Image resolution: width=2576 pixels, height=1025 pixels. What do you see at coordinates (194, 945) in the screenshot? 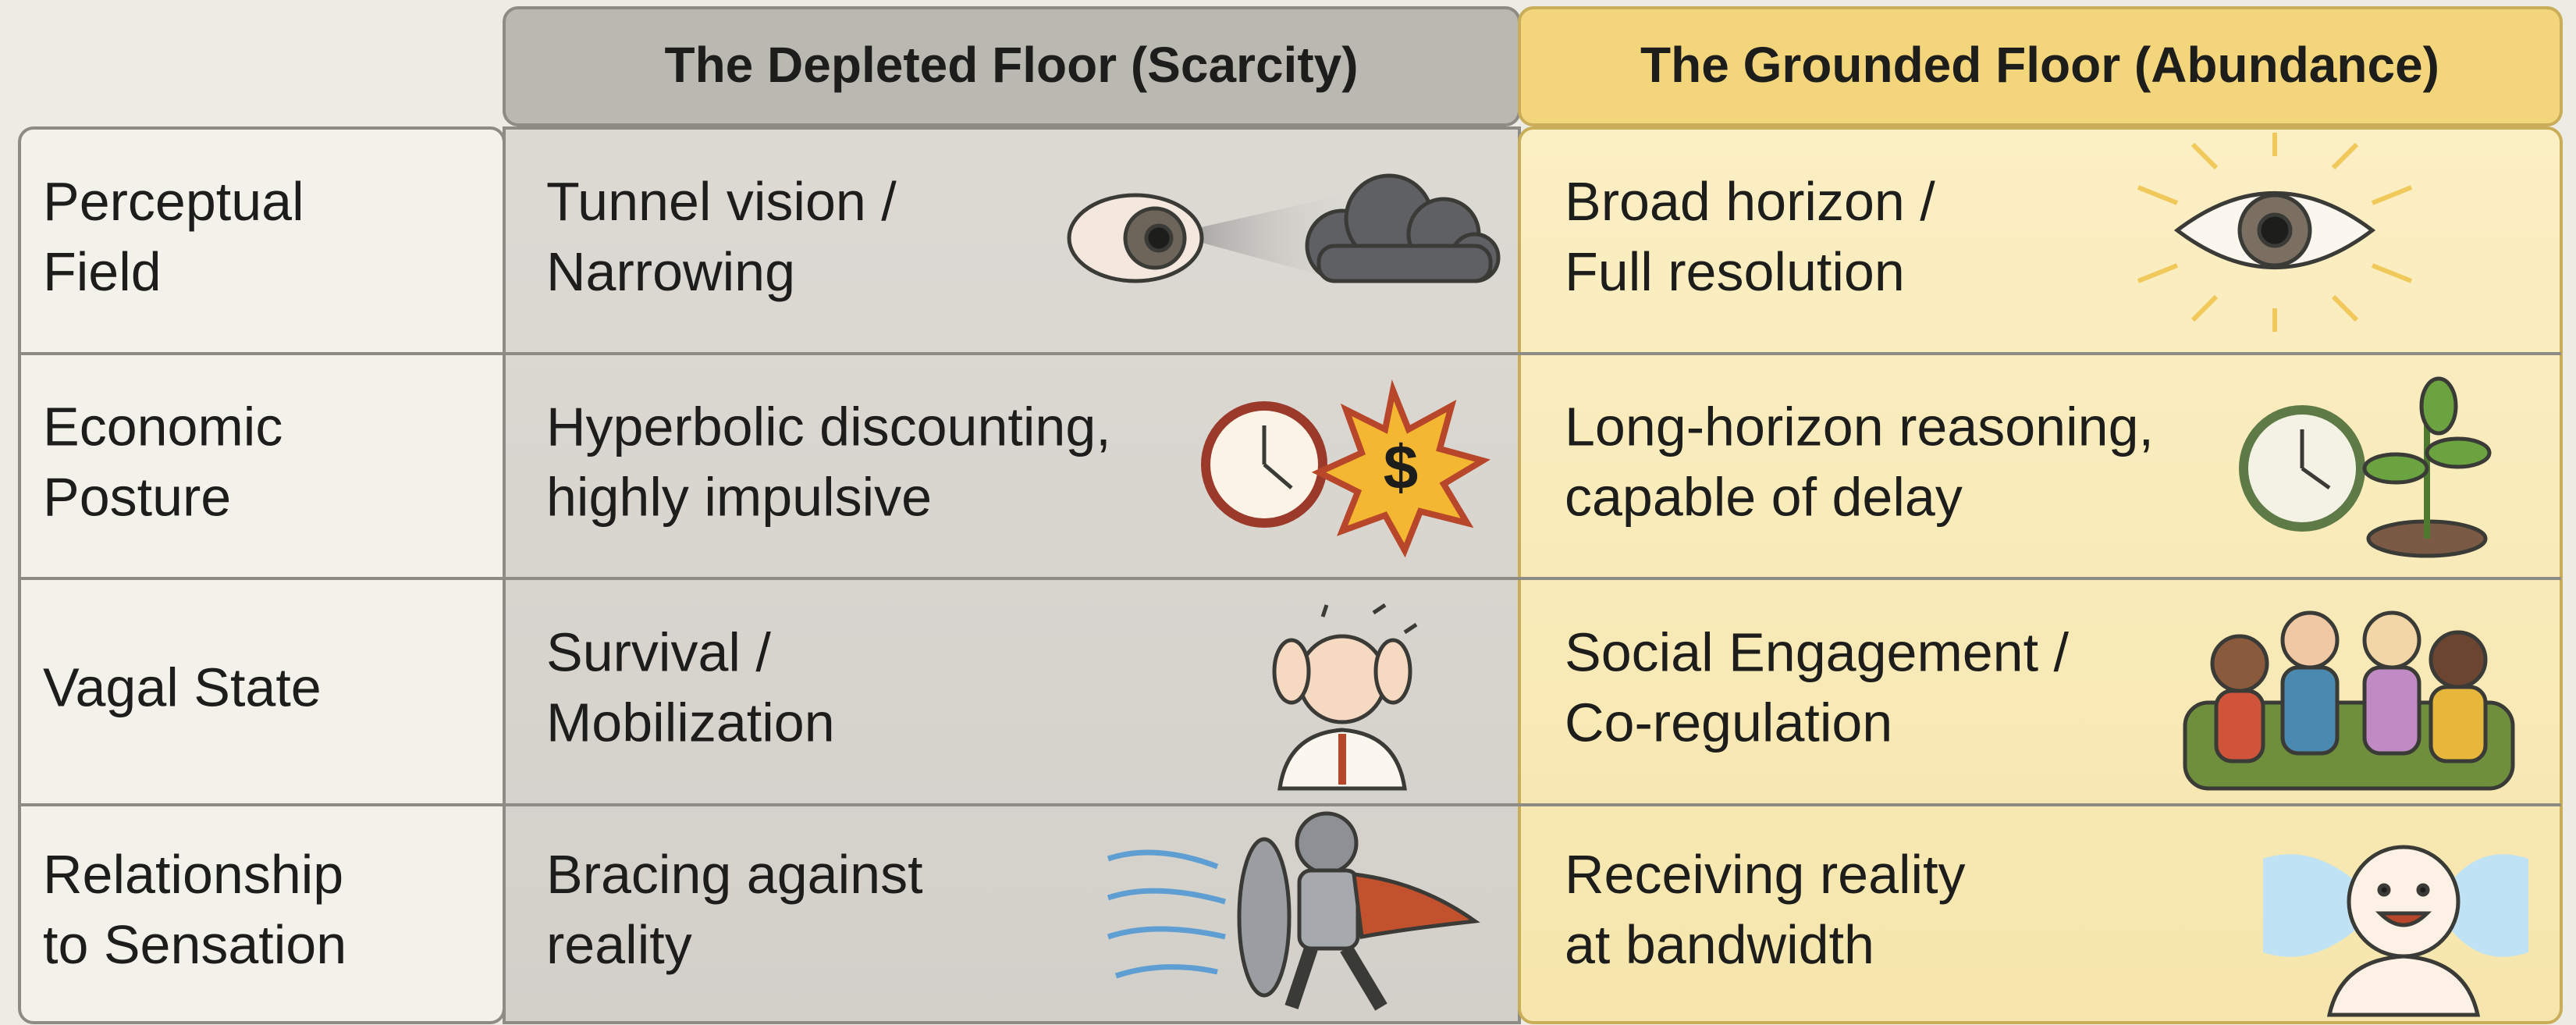
I see `row-label: to Sensation` at bounding box center [194, 945].